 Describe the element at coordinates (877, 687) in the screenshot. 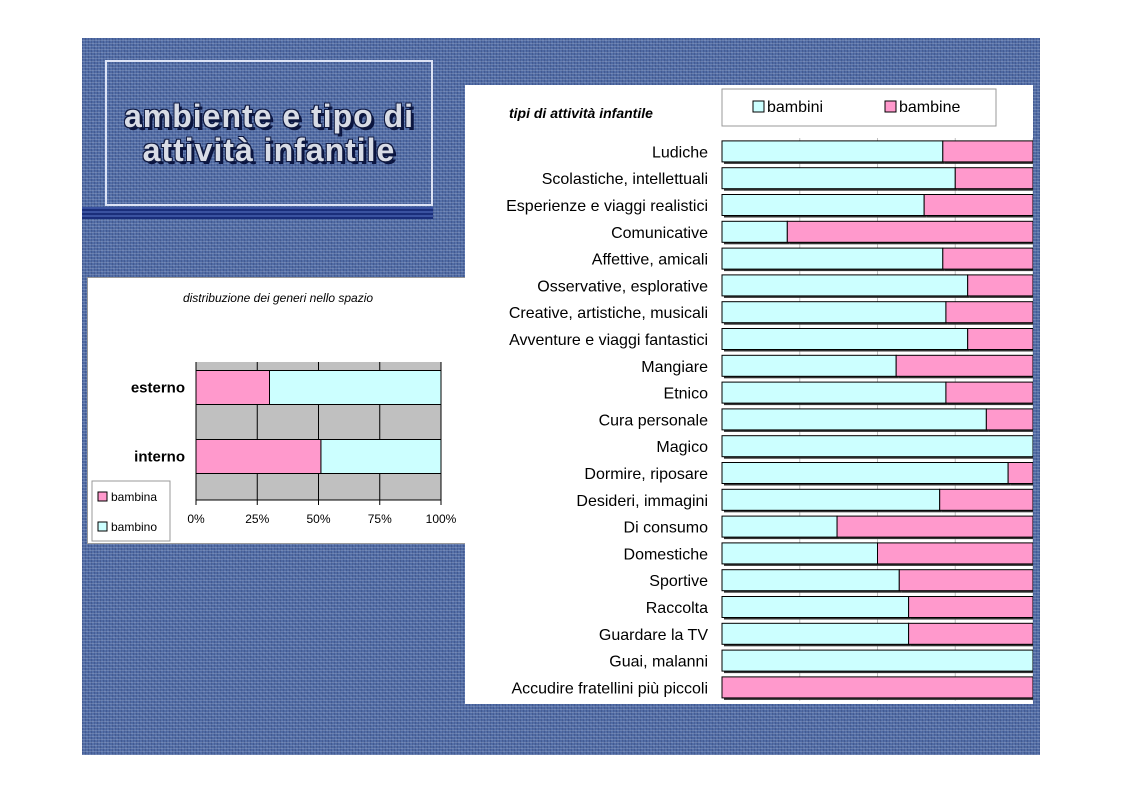

I see `bar-accudire-fratellini-pi-piccoli-bambine` at that location.